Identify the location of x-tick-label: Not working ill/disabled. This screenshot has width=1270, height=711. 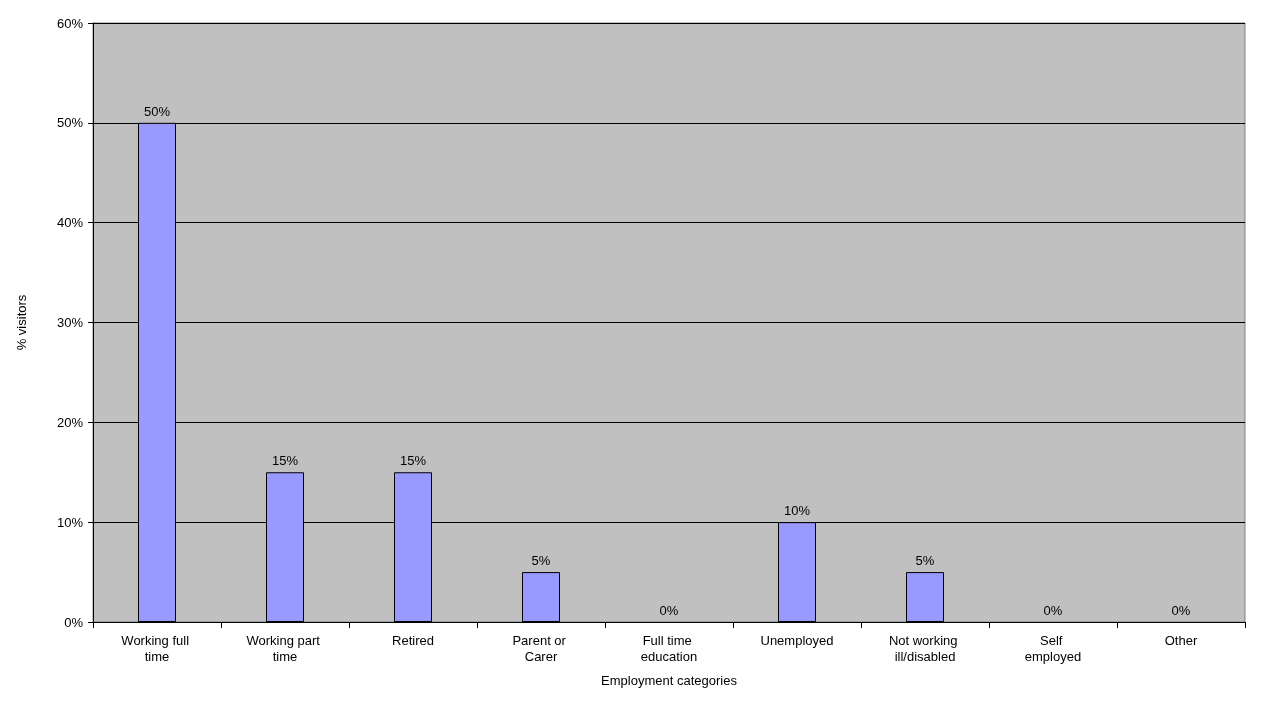
(925, 648).